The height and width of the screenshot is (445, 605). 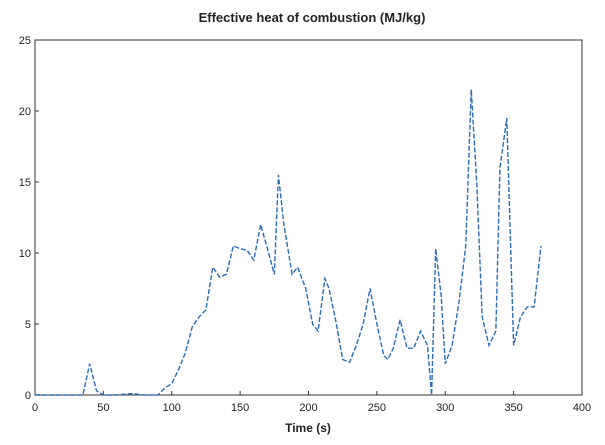 What do you see at coordinates (25, 112) in the screenshot?
I see `y-tick-label: 20` at bounding box center [25, 112].